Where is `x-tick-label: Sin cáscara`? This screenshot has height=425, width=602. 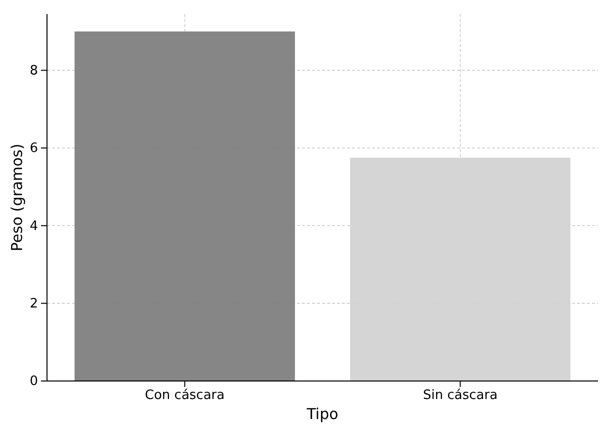
x-tick-label: Sin cáscara is located at coordinates (460, 396).